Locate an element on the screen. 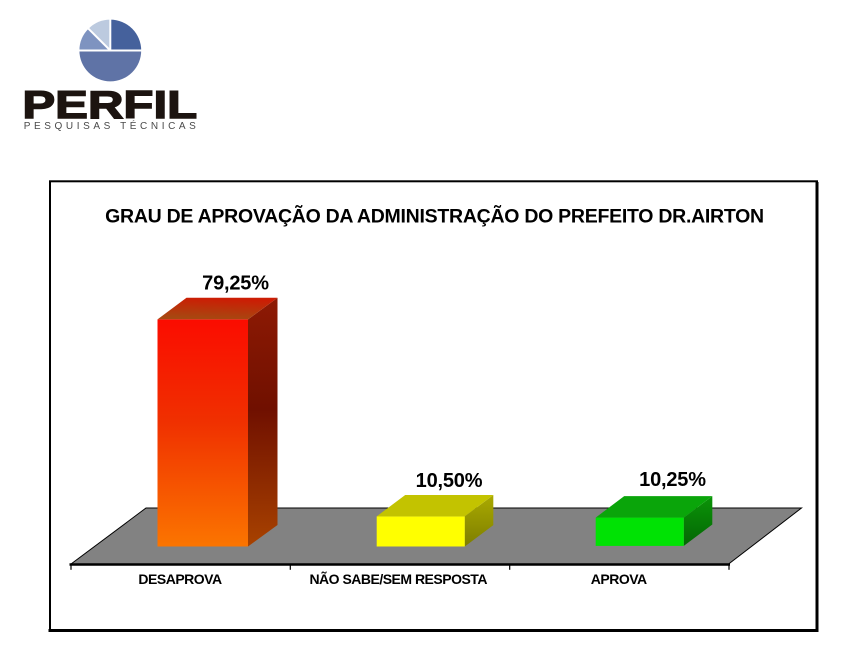 This screenshot has height=664, width=859. svg-text: PESQUISAS TÉCNICAS is located at coordinates (112, 125).